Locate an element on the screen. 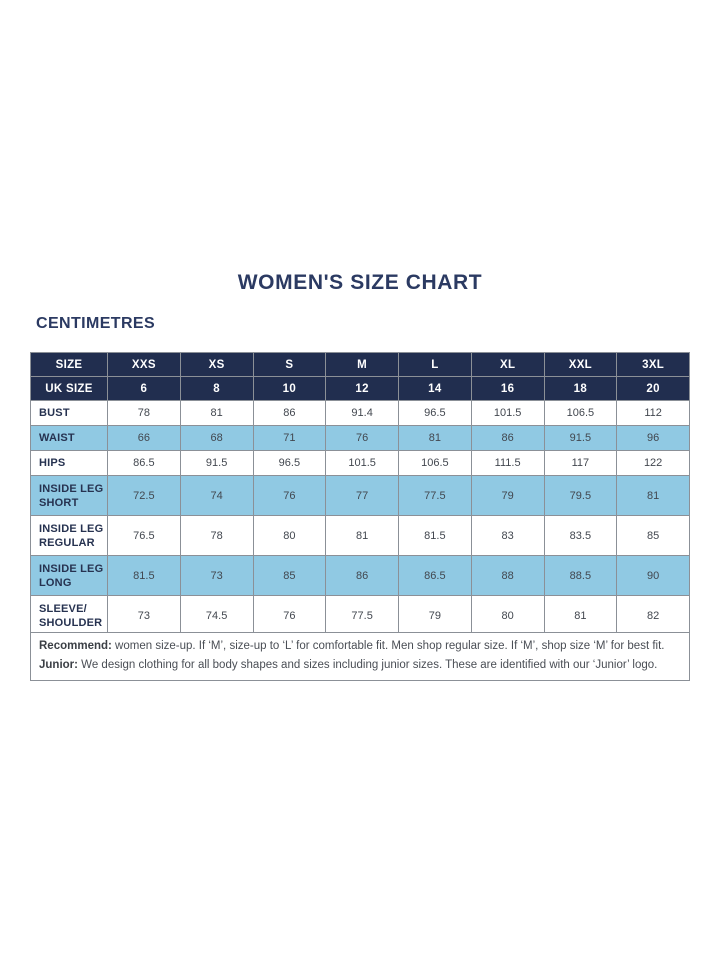  header-value-cell: 12 is located at coordinates (362, 388).